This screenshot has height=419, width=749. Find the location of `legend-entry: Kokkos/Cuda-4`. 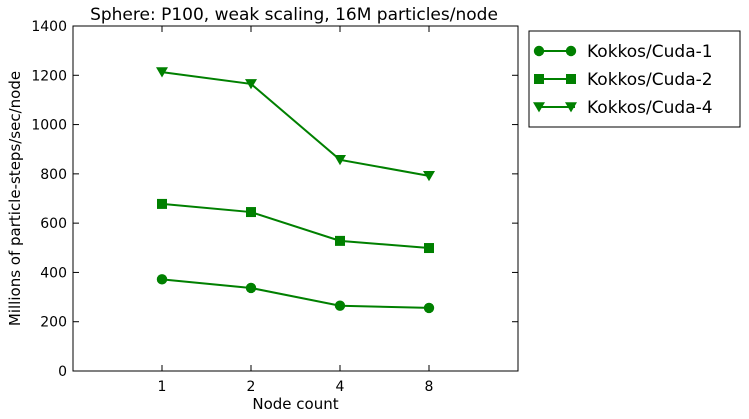

legend-entry: Kokkos/Cuda-4 is located at coordinates (623, 108).